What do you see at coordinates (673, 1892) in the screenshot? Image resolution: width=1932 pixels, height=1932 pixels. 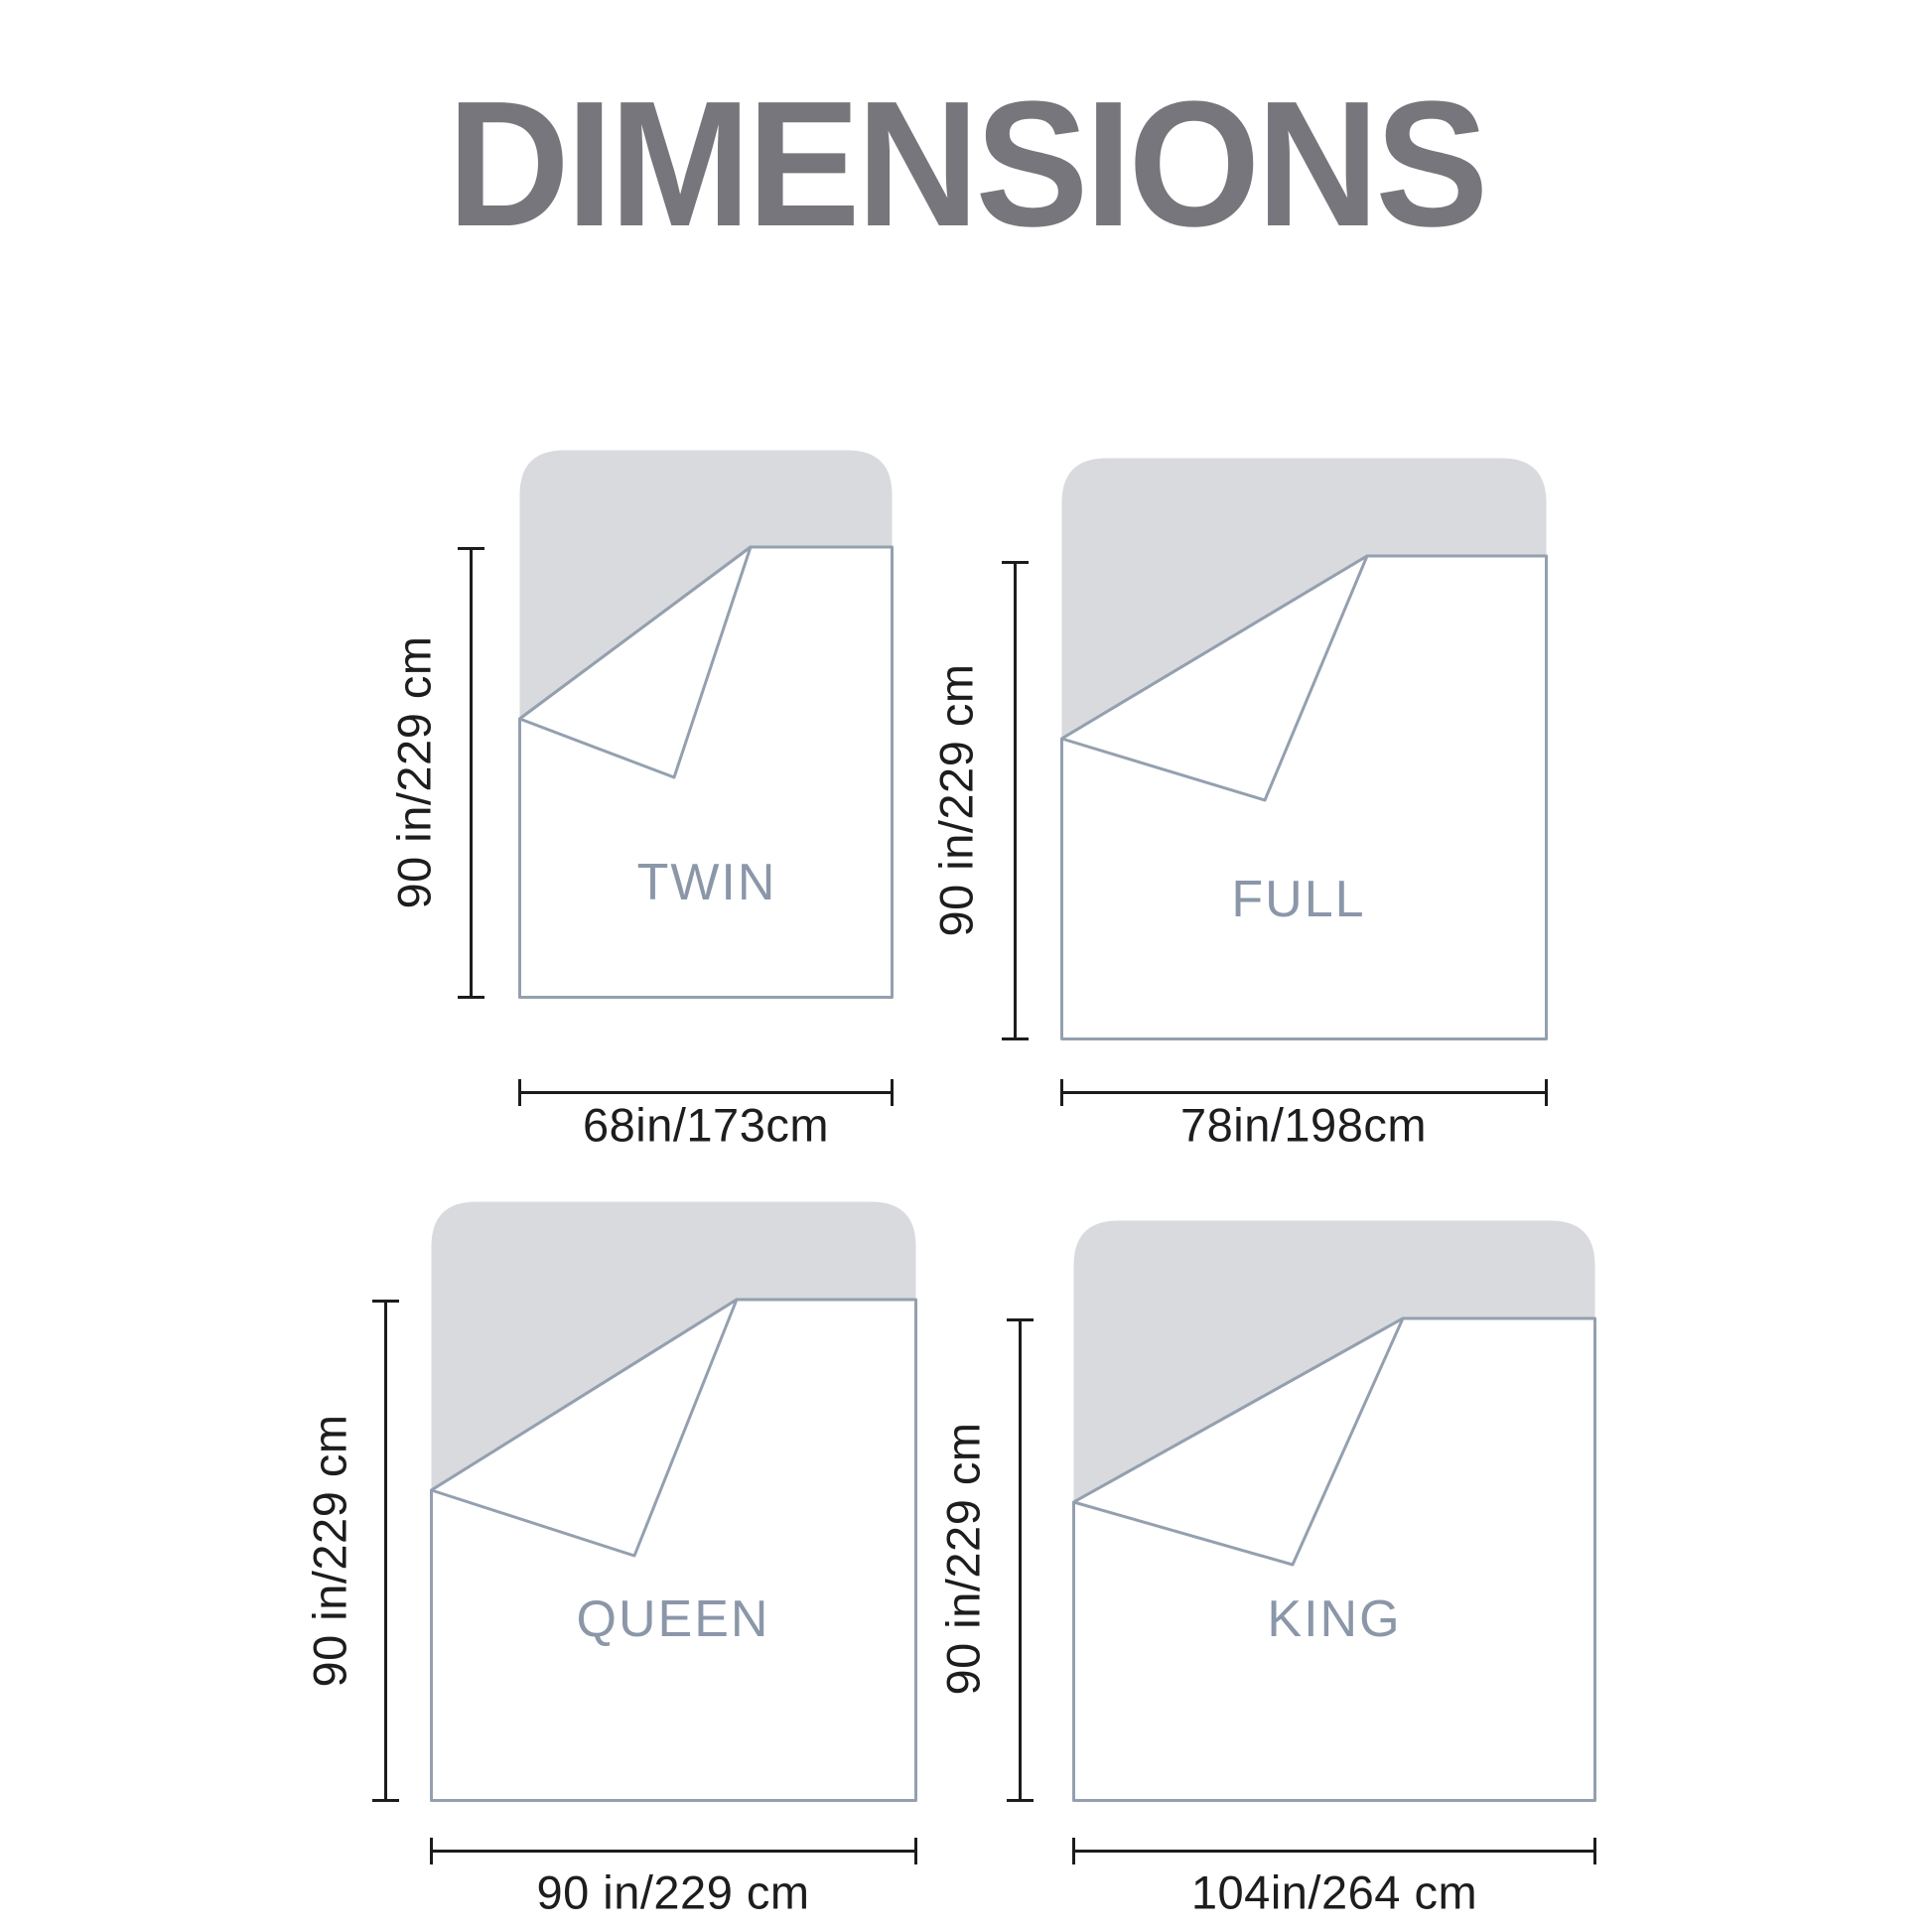 I see `width-label-queen: 90 in/229 cm` at bounding box center [673, 1892].